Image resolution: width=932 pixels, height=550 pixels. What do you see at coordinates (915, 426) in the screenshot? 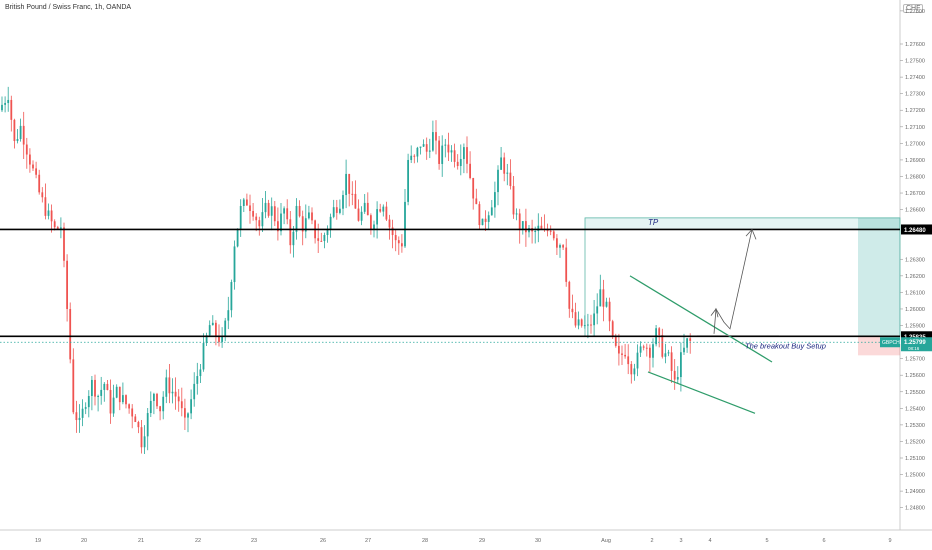
I see `price-tick-label: 1.25300` at bounding box center [915, 426].